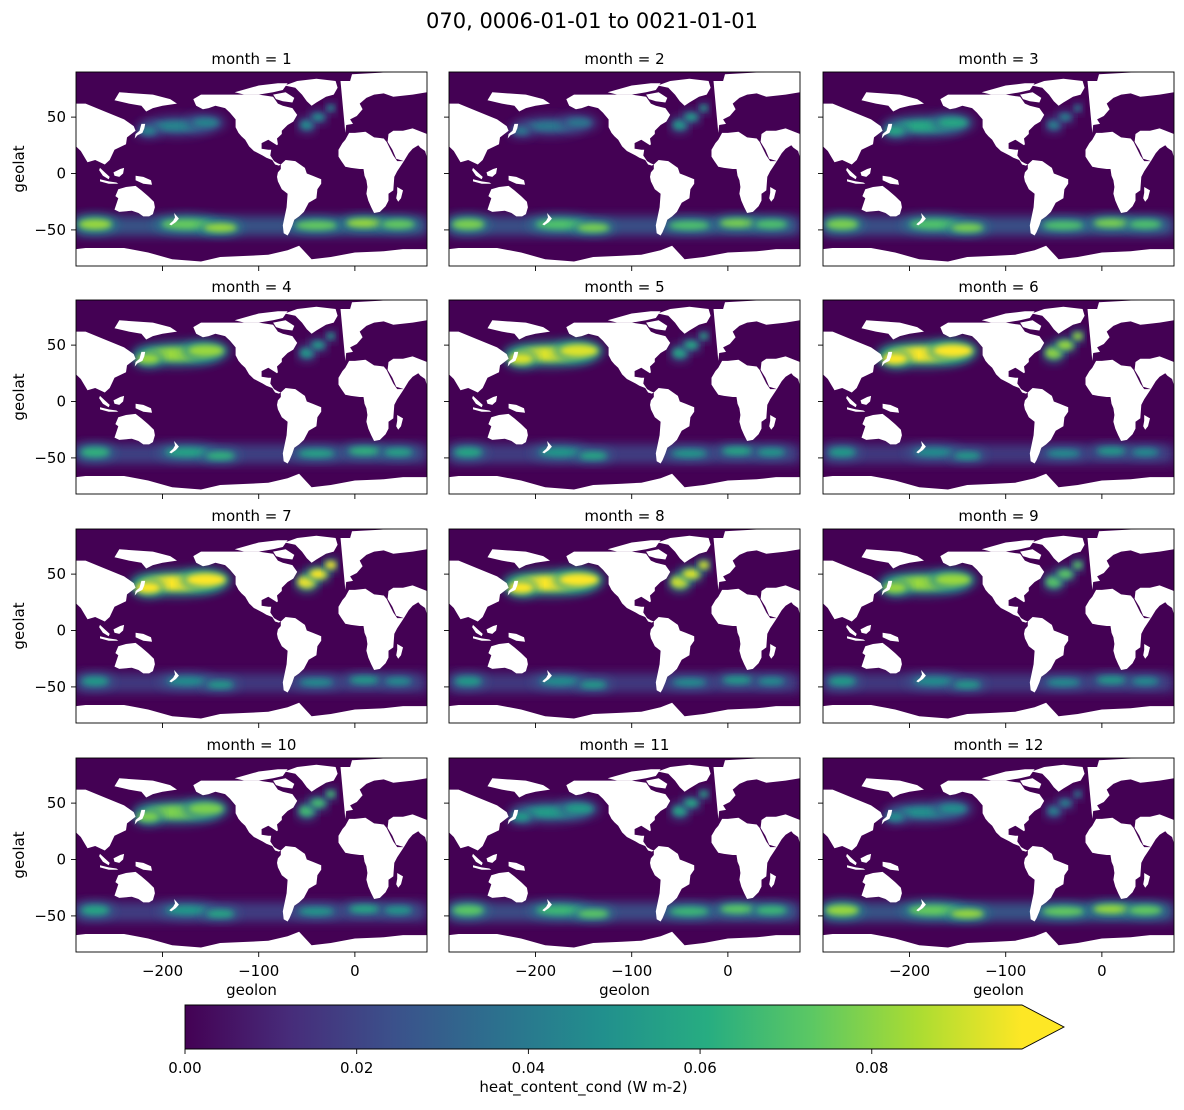 The image size is (1184, 1110). What do you see at coordinates (219, 867) in the screenshot?
I see `map-panel: month = 10 50 0 −50 −200 −100 0 geolat geolon` at bounding box center [219, 867].